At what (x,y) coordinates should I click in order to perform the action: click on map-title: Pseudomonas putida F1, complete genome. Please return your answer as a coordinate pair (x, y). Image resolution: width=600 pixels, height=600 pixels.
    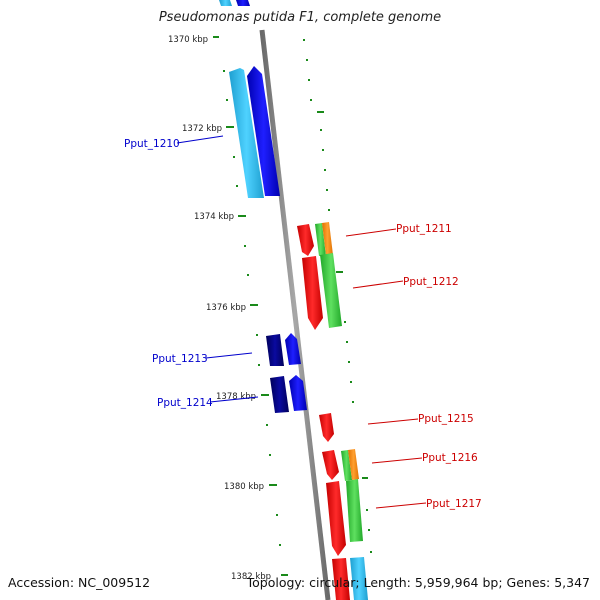
    Looking at the image, I should click on (300, 17).